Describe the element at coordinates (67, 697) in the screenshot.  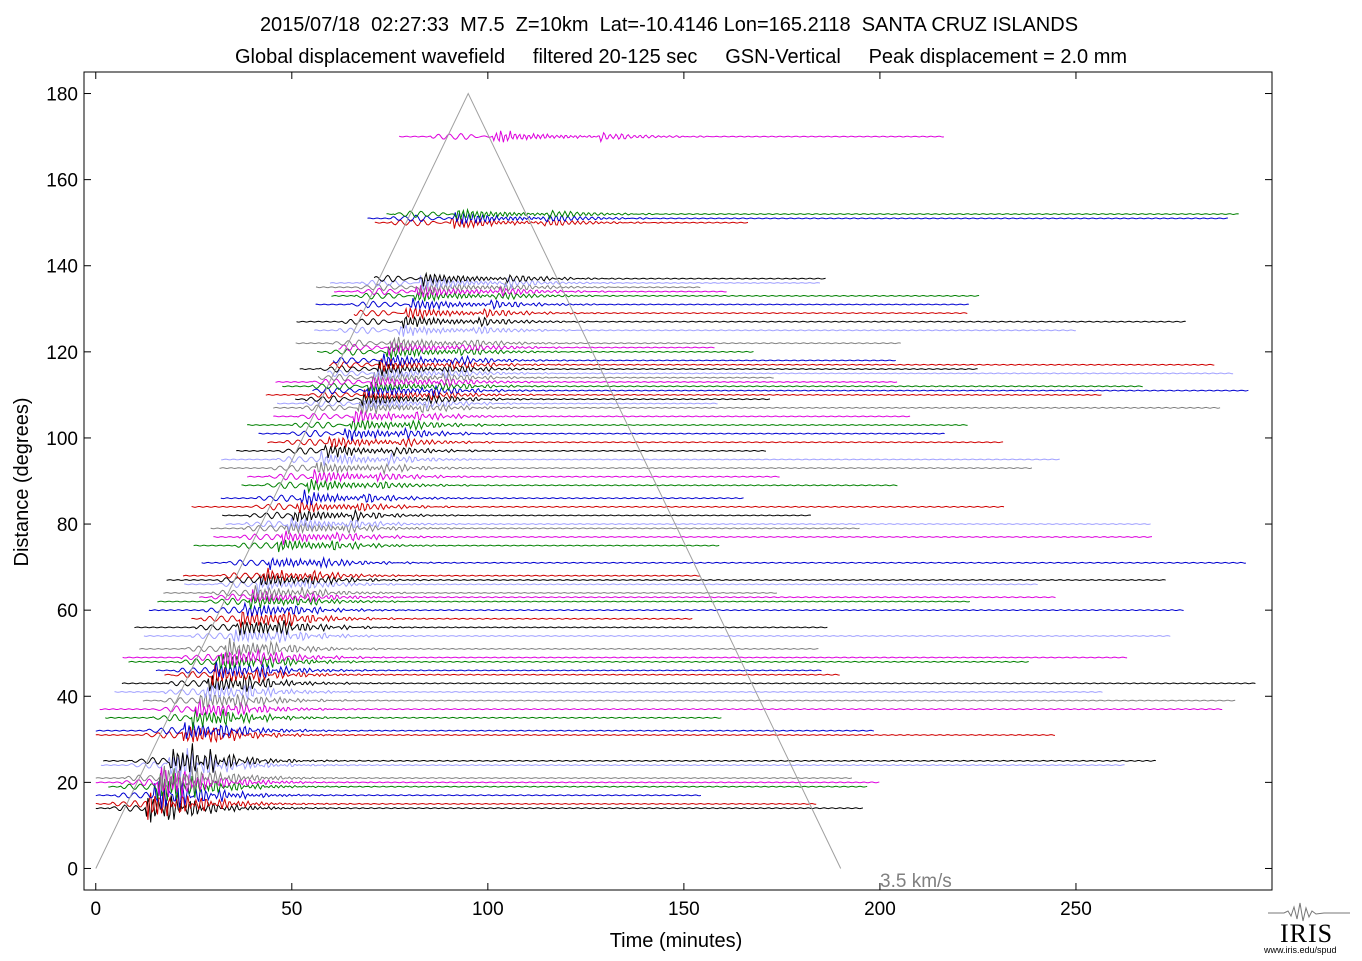
I see `y-tick-label: 40` at that location.